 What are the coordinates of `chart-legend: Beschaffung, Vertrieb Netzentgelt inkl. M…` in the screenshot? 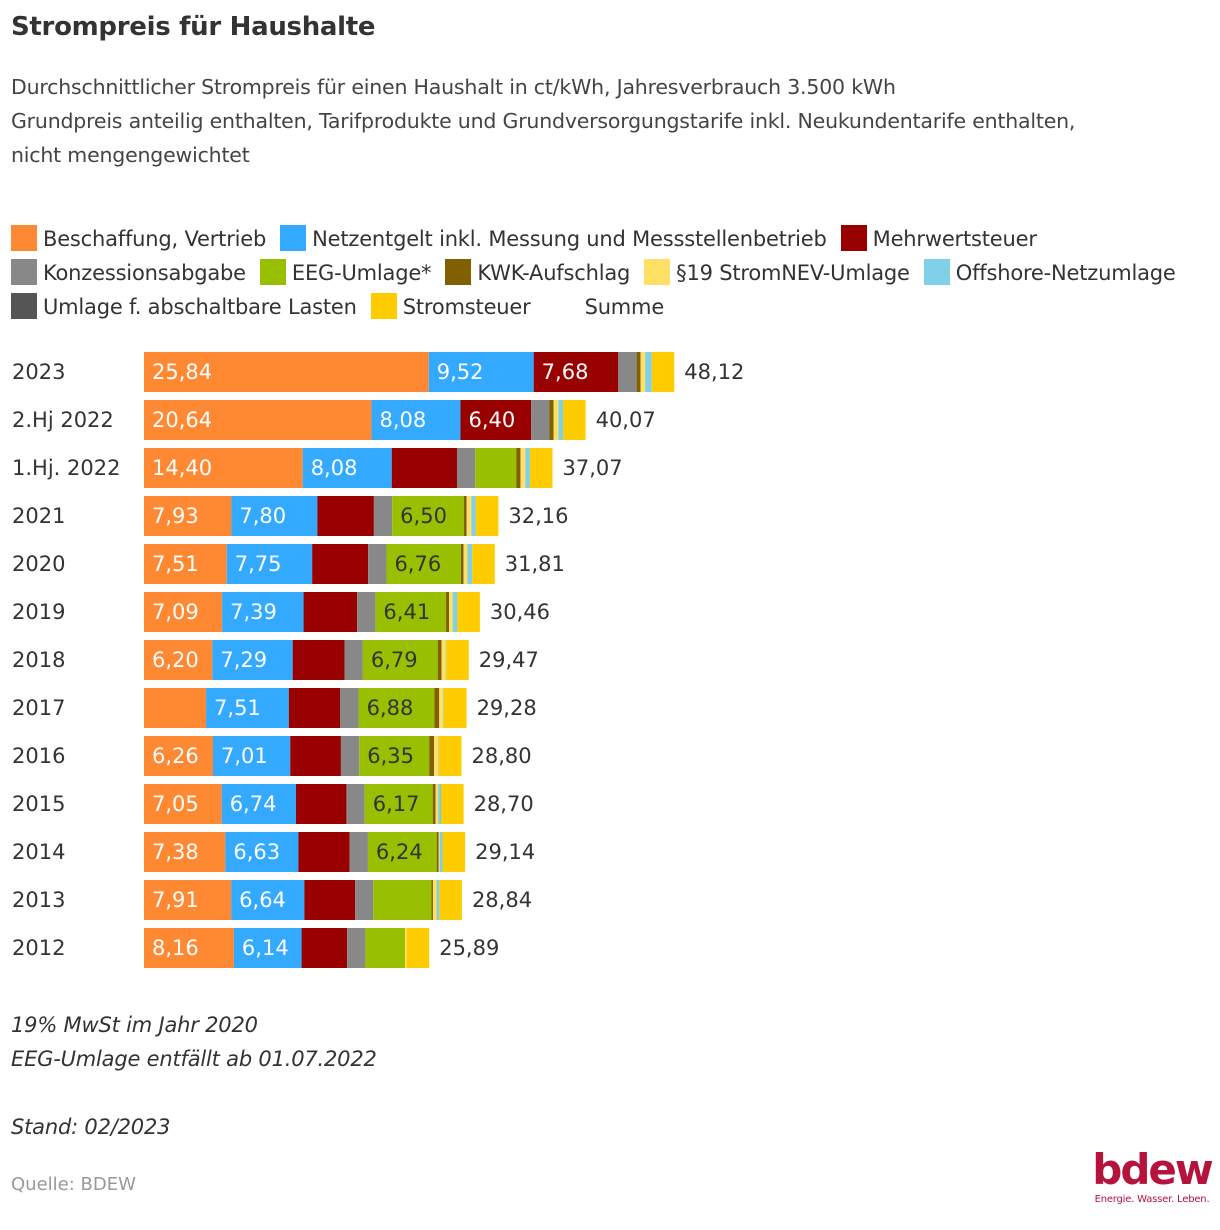 It's located at (613, 273).